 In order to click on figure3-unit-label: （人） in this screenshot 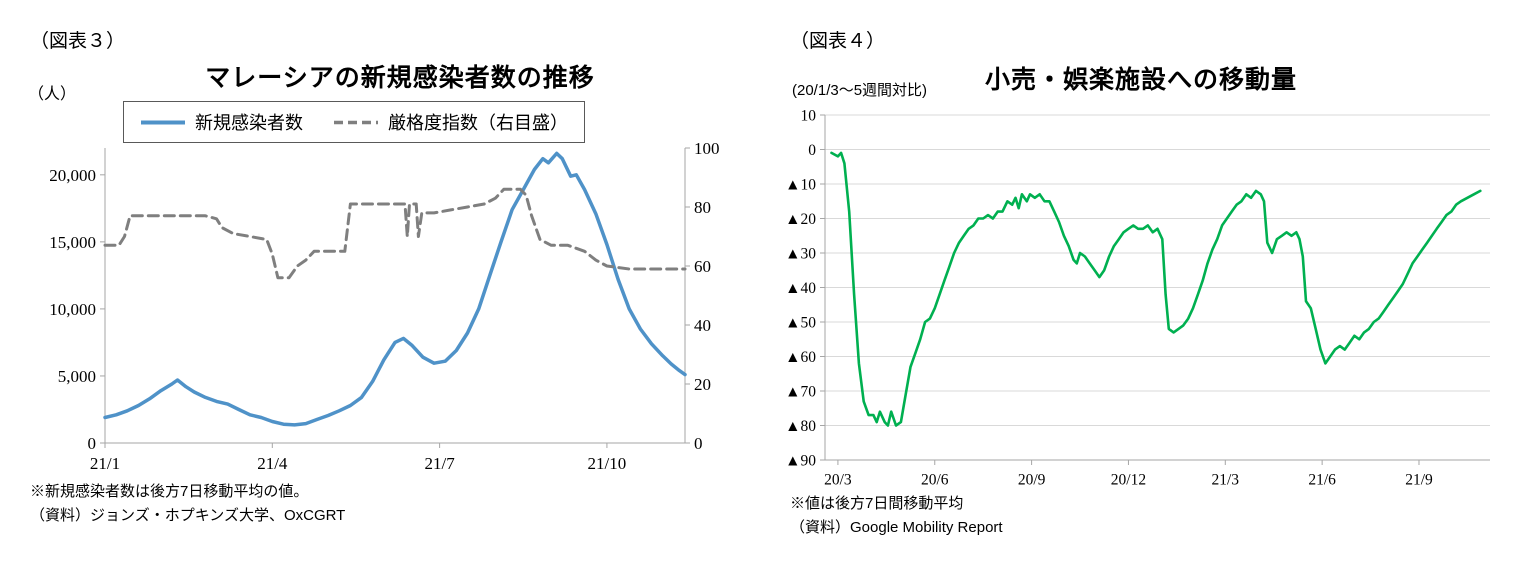, I will do `click(52, 94)`.